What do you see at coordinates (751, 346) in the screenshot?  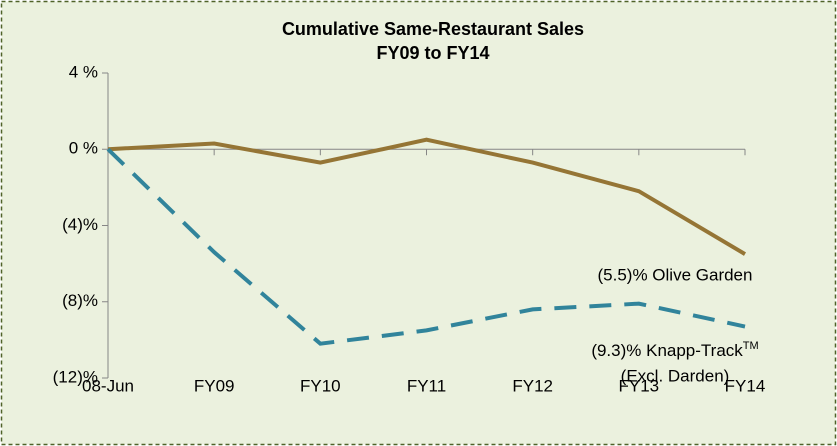 I see `annotation-superscript: TM` at bounding box center [751, 346].